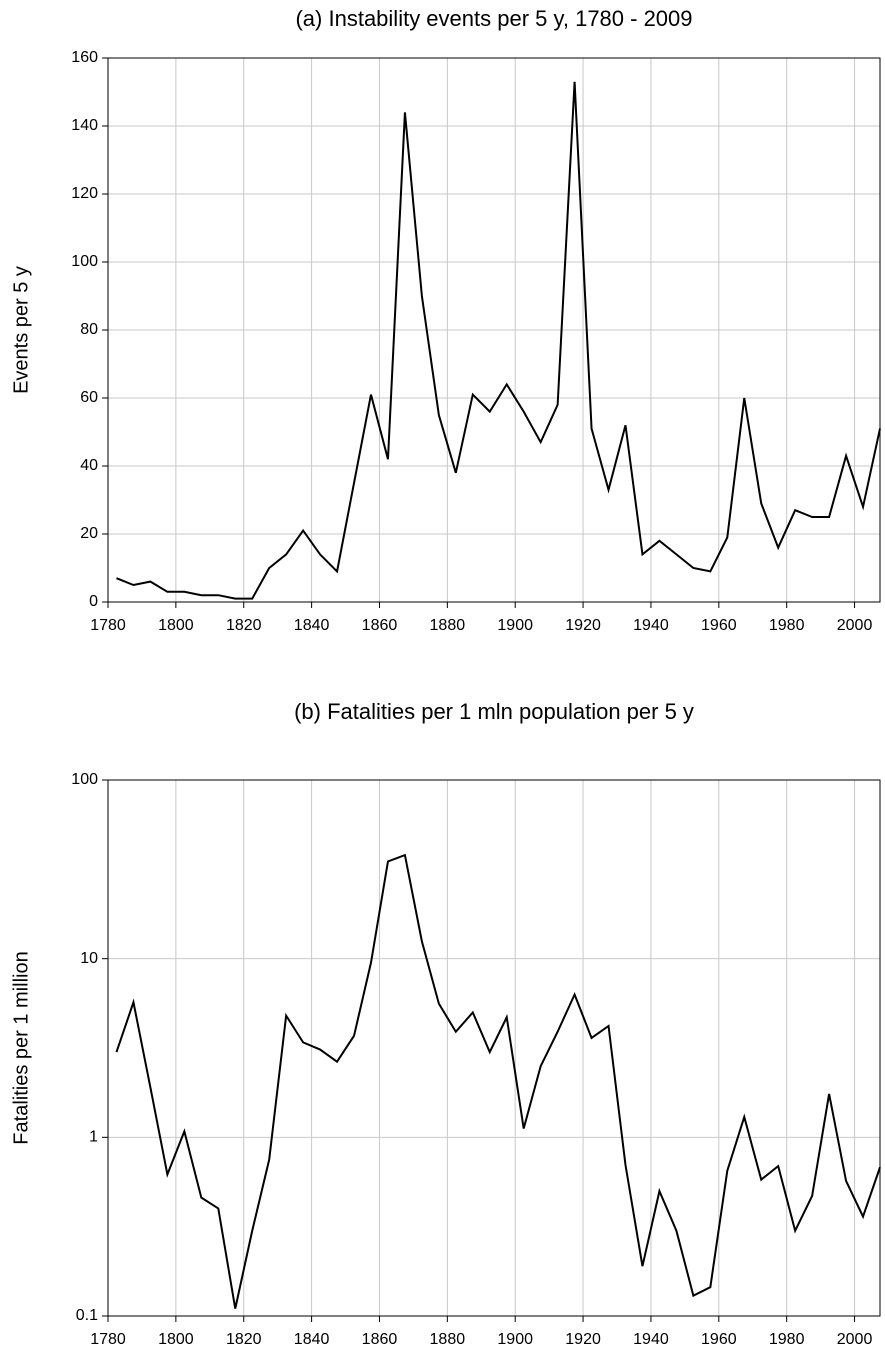 Image resolution: width=885 pixels, height=1369 pixels. What do you see at coordinates (93, 601) in the screenshot?
I see `y-tick-label: 0` at bounding box center [93, 601].